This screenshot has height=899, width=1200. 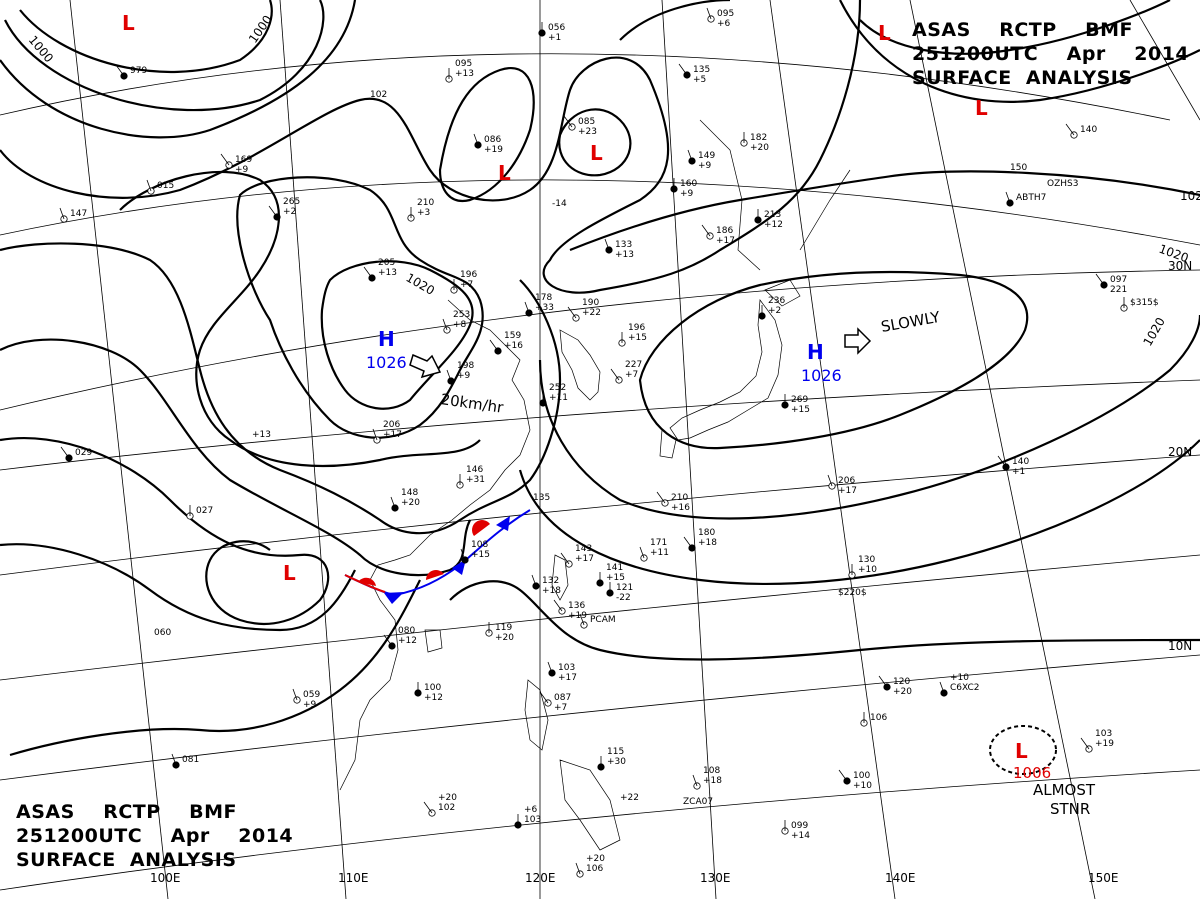 What do you see at coordinates (446, 808) in the screenshot?
I see `station-value: 102` at bounding box center [446, 808].